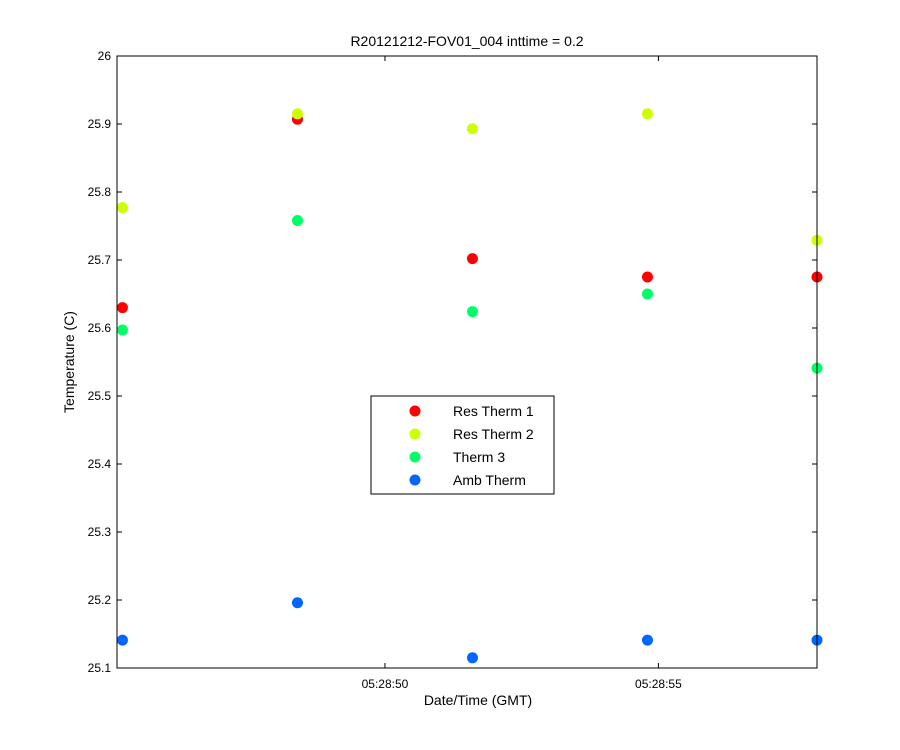 This screenshot has height=750, width=900. I want to click on legend-label: Res Therm 2, so click(493, 434).